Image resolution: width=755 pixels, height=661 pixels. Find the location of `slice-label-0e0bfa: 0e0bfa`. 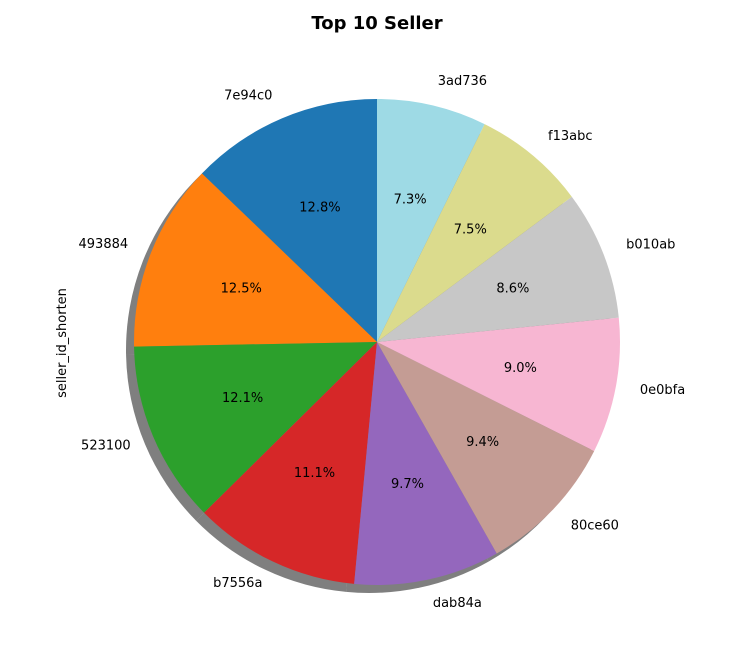

slice-label-0e0bfa: 0e0bfa is located at coordinates (662, 390).